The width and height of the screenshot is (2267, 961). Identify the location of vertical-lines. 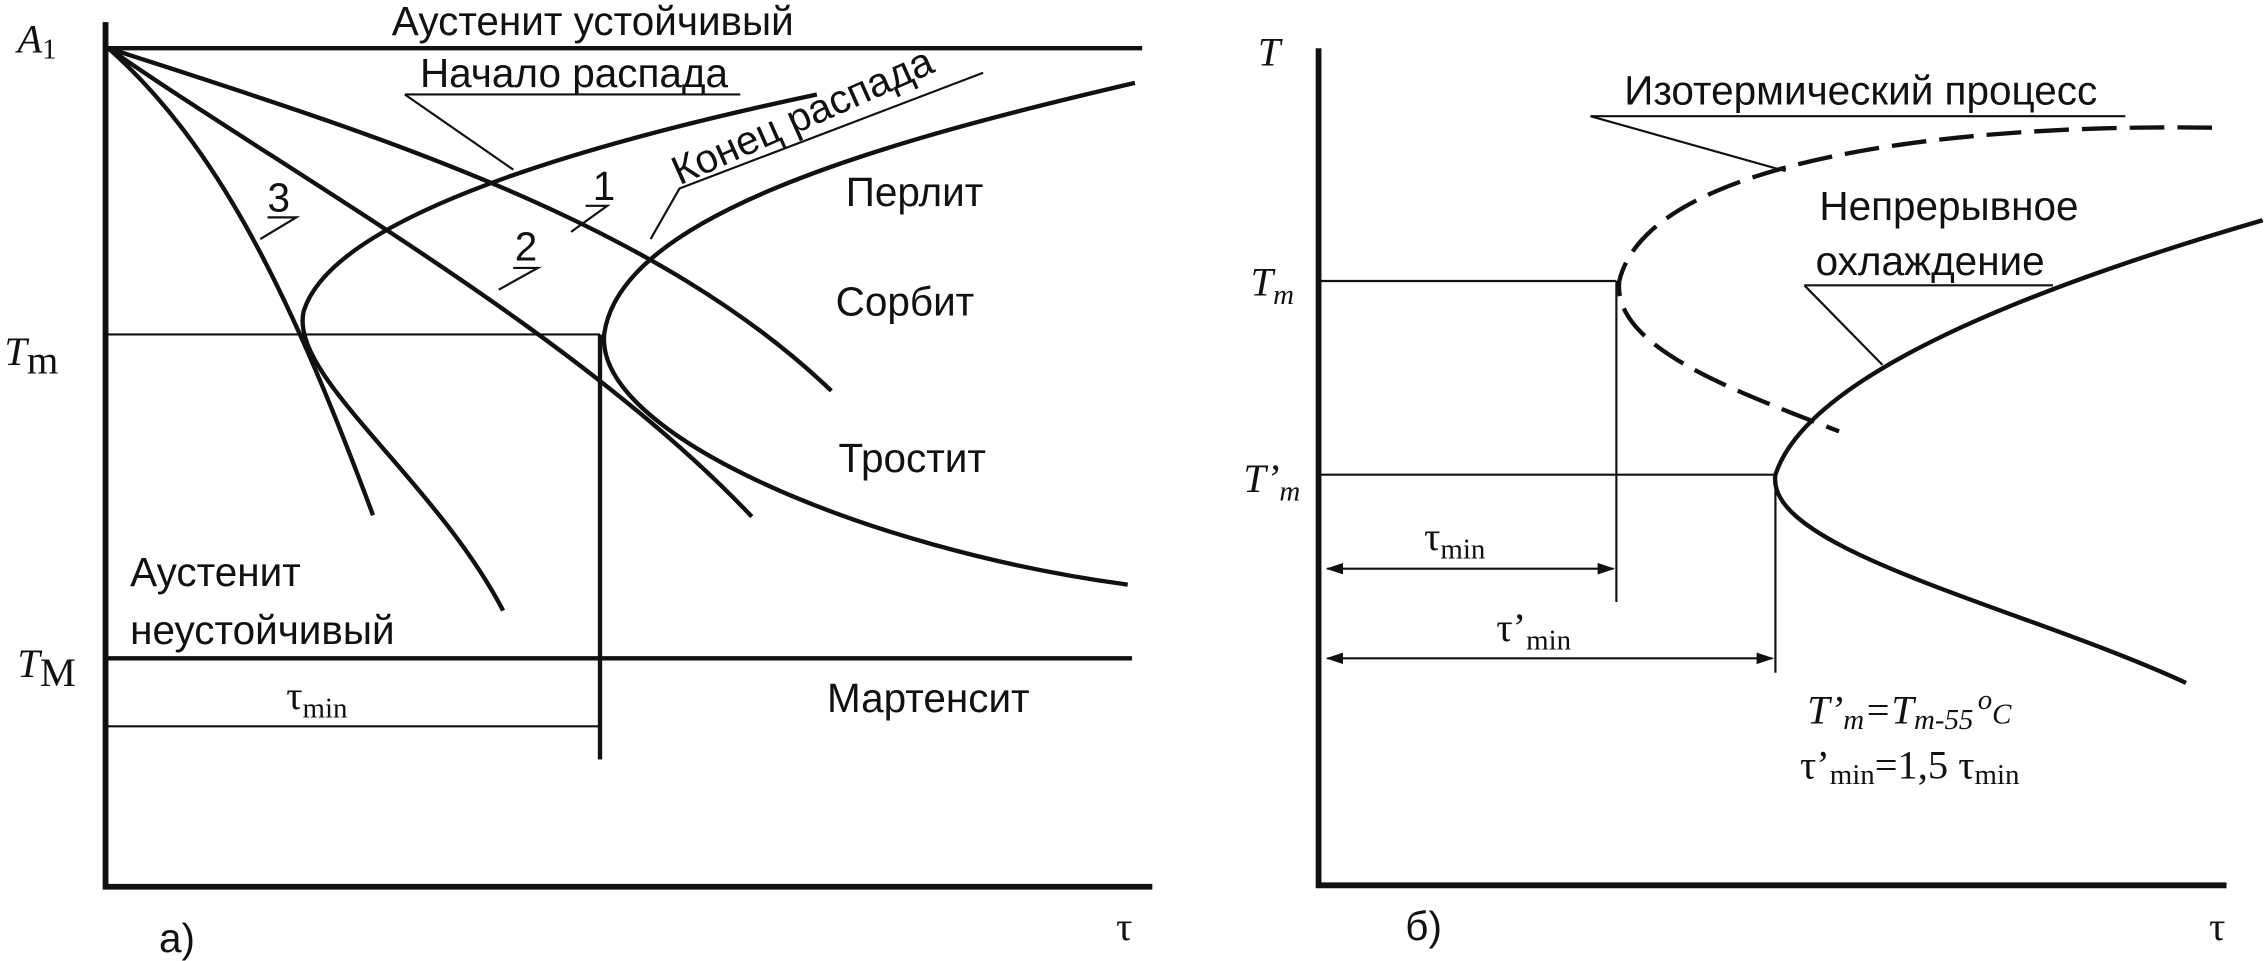
(1696, 476).